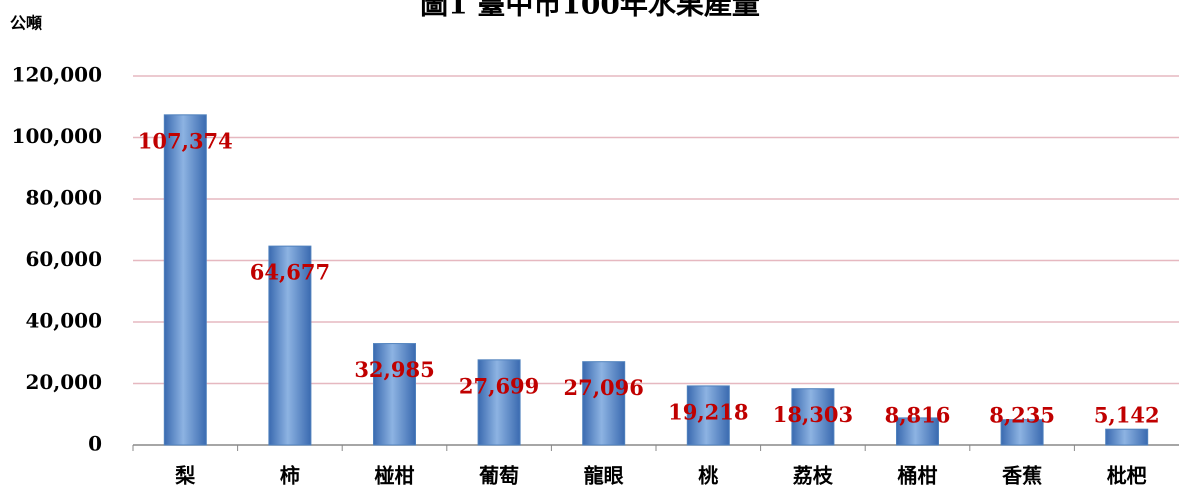 The image size is (1179, 495). Describe the element at coordinates (708, 476) in the screenshot. I see `x-tick-label: 桃` at that location.